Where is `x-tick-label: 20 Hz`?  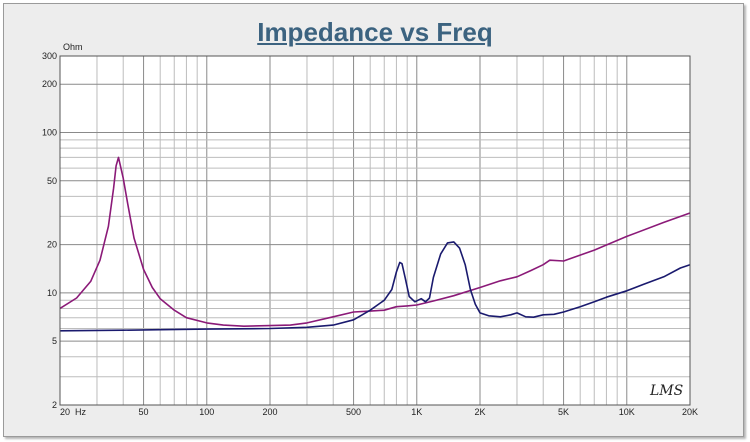
x-tick-label: 20 Hz is located at coordinates (73, 412).